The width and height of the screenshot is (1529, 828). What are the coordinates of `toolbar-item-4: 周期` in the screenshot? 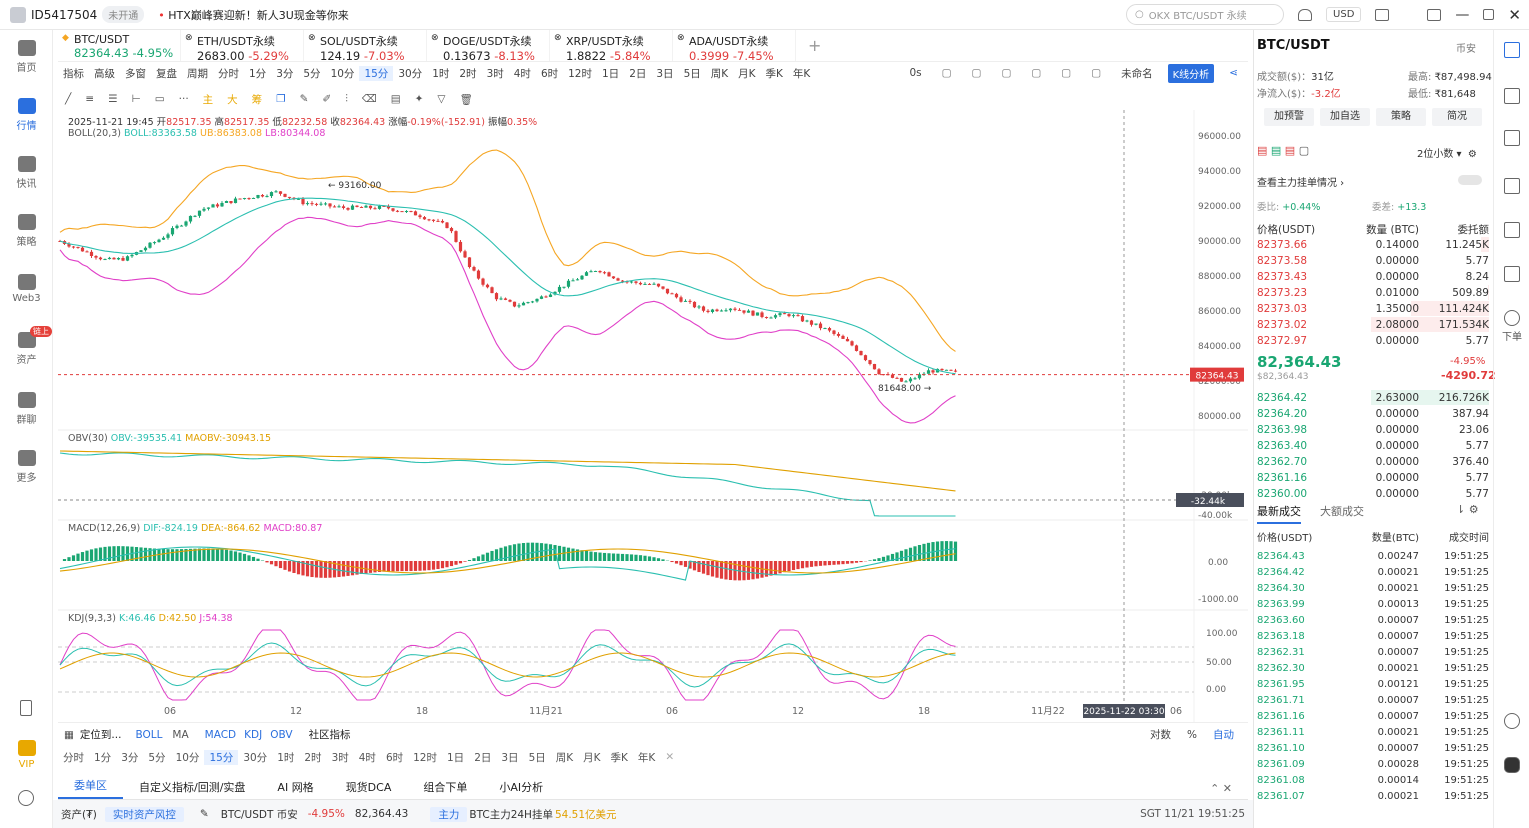 It's located at (197, 73).